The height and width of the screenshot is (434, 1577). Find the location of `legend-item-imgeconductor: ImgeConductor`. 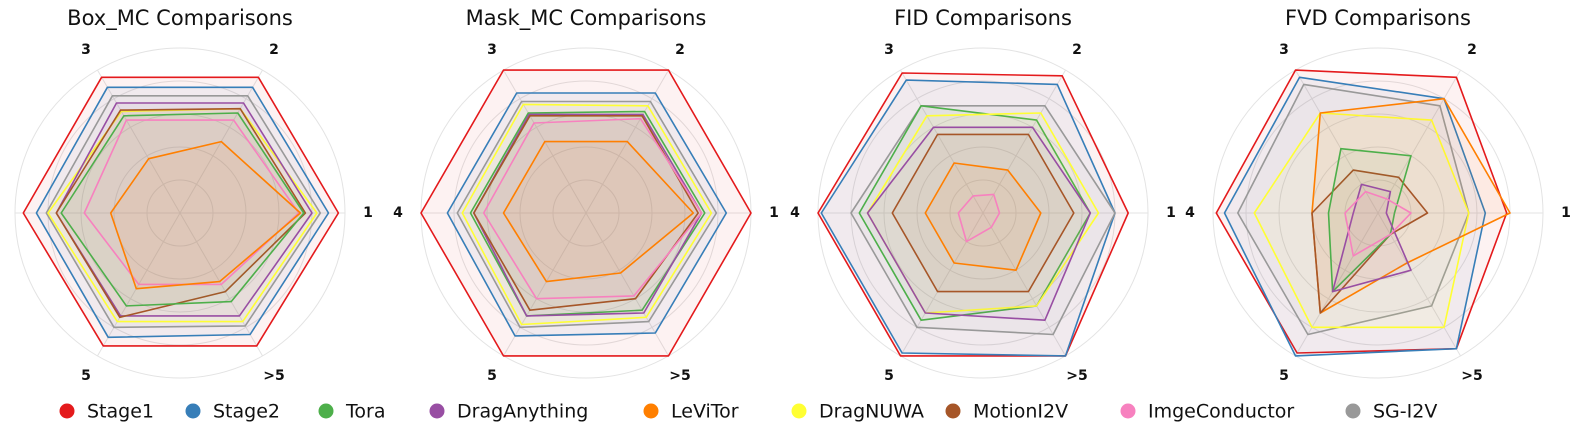

legend-item-imgeconductor: ImgeConductor is located at coordinates (1207, 412).